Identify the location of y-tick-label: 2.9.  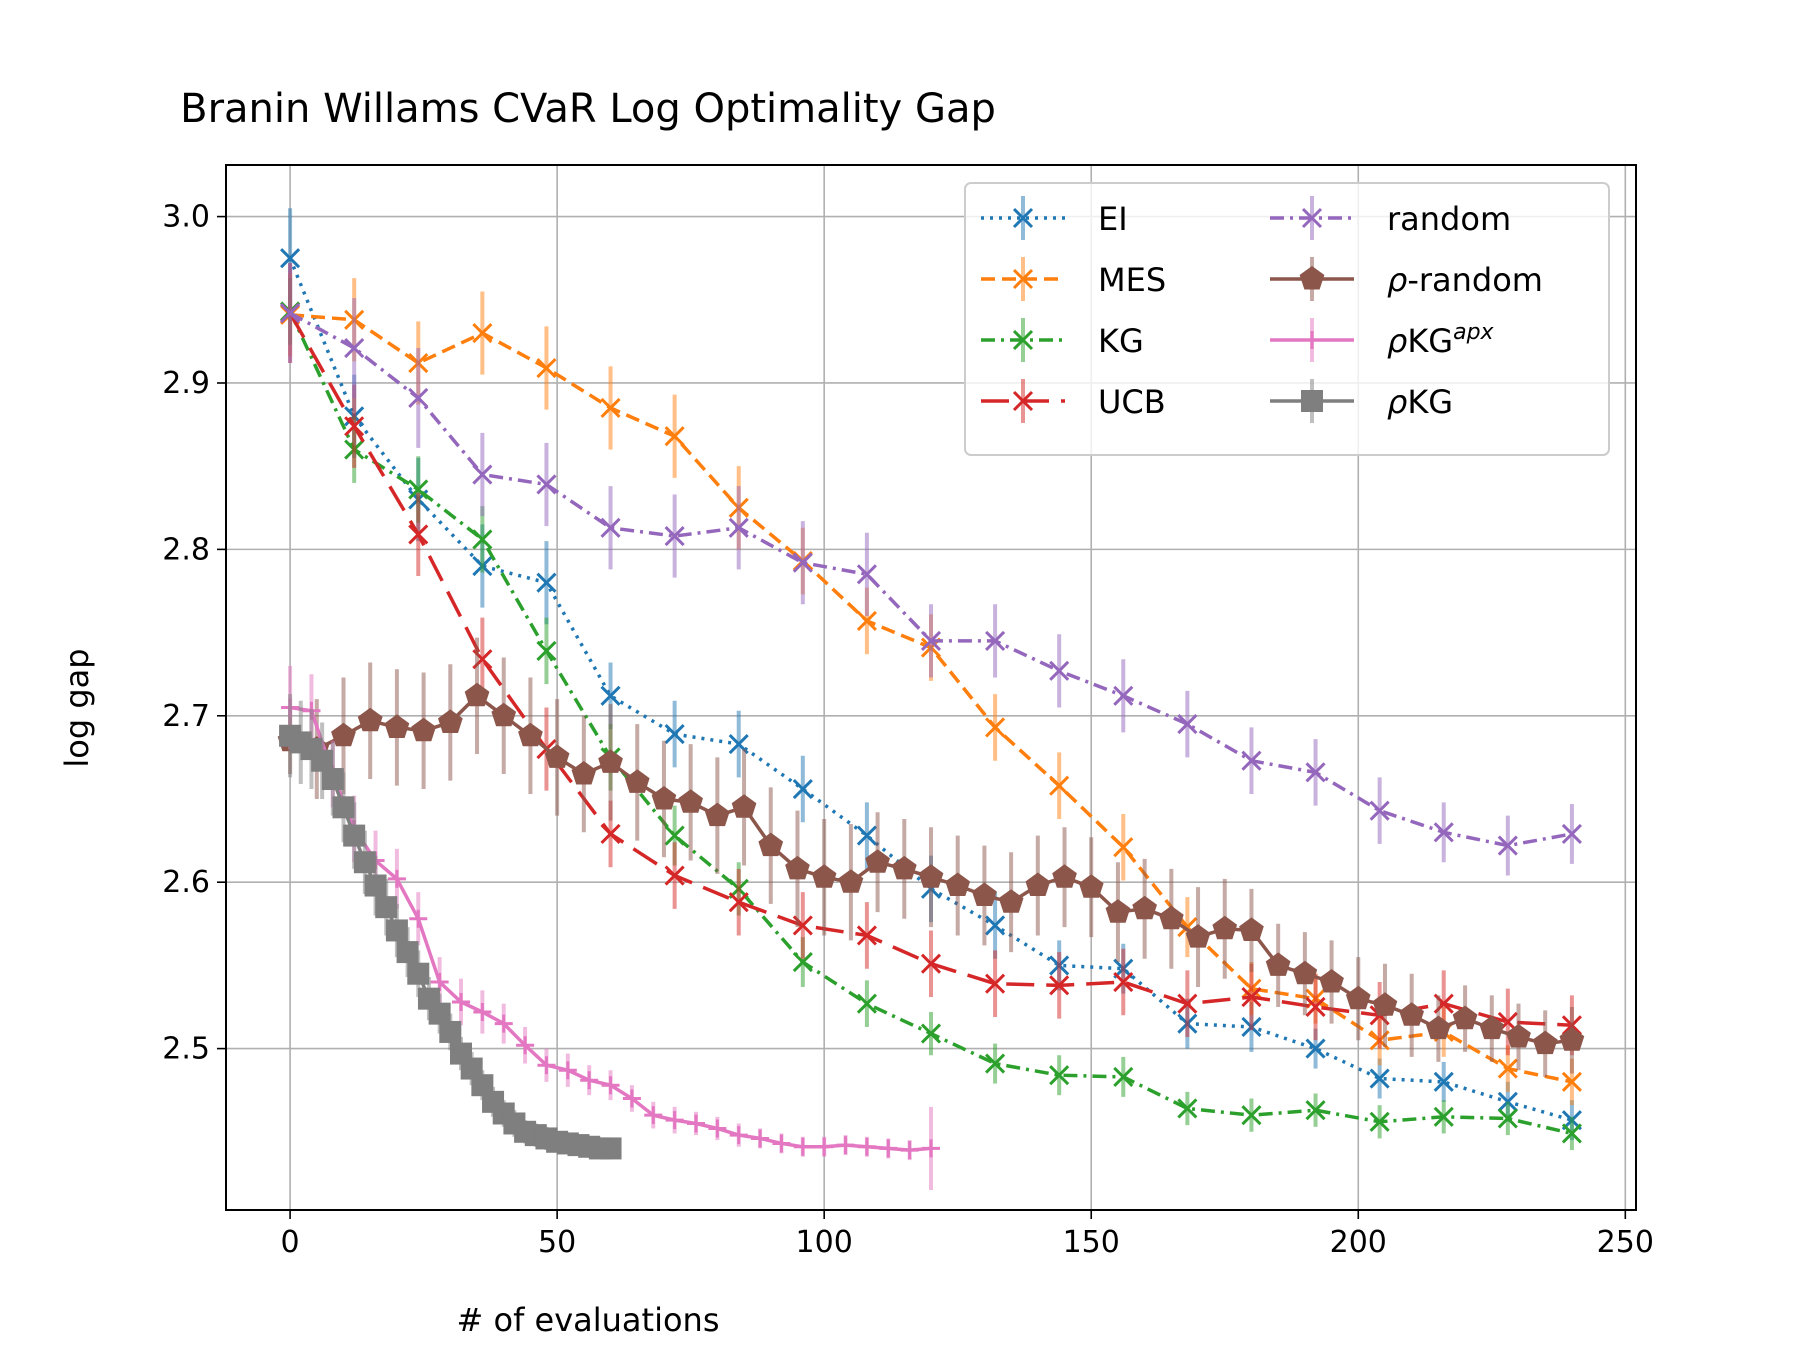
(186, 383).